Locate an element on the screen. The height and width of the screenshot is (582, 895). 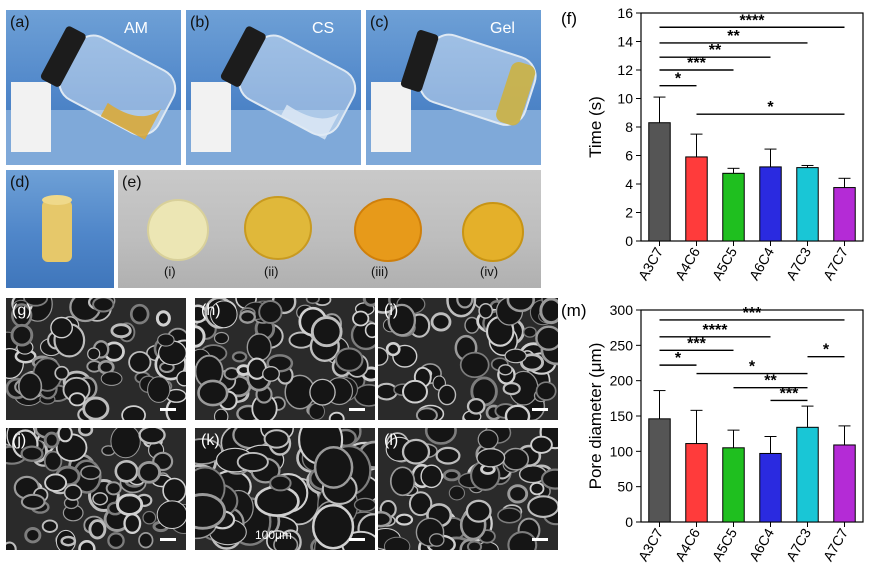
panel-label-e: (e) is located at coordinates (132, 182).